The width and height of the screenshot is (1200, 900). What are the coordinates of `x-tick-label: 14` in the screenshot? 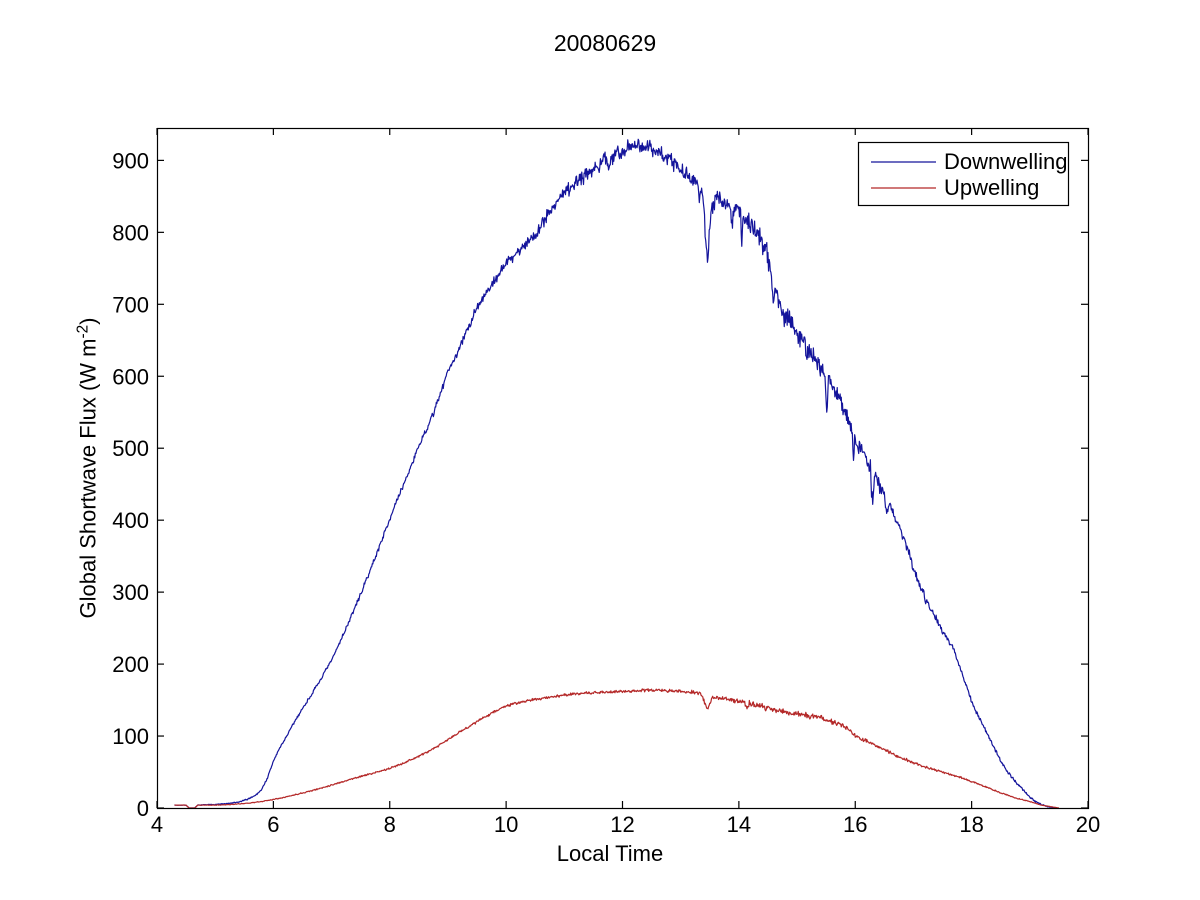 It's located at (739, 824).